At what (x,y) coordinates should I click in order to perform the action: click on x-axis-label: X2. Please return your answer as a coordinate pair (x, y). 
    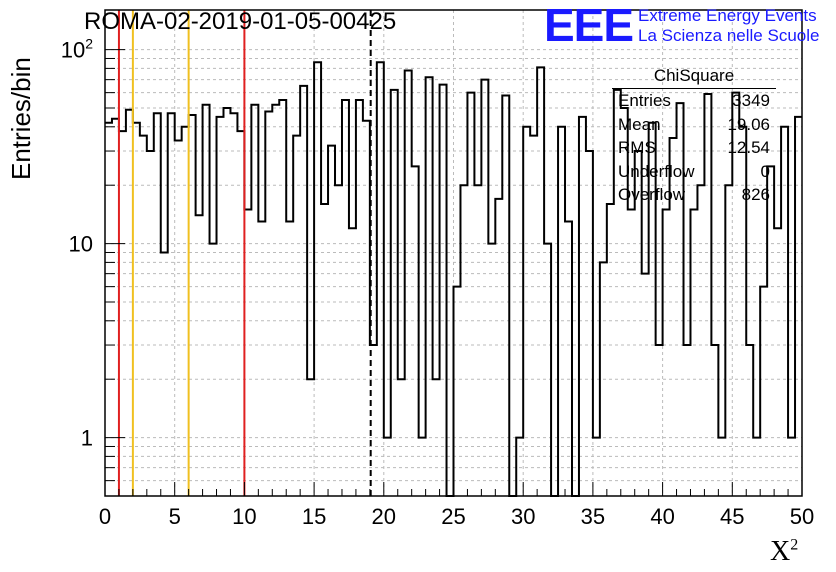
    Looking at the image, I should click on (784, 551).